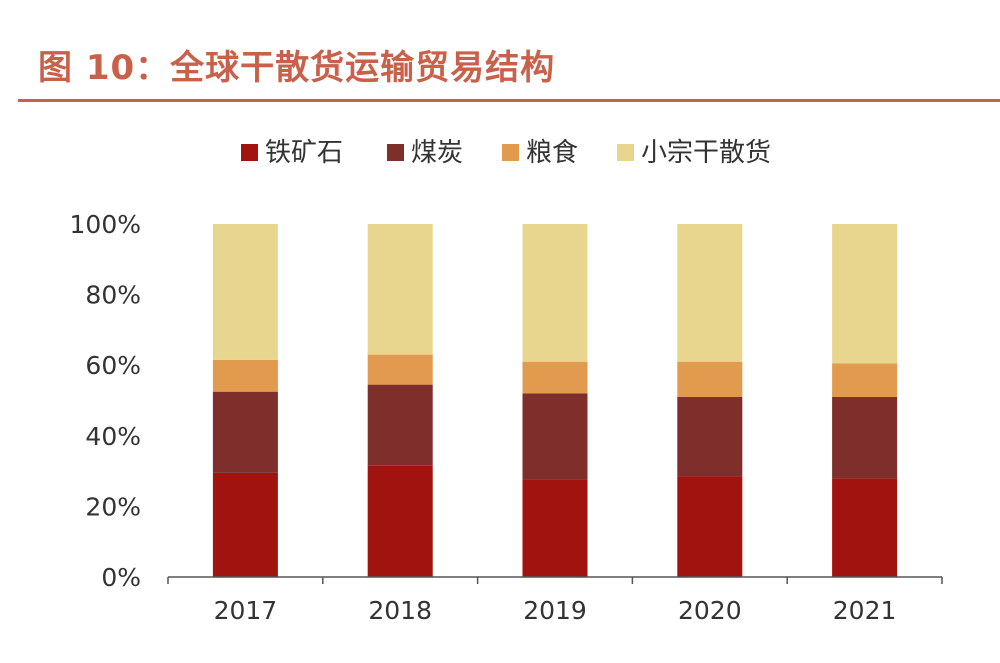 The height and width of the screenshot is (663, 1000). Describe the element at coordinates (113, 365) in the screenshot. I see `y-tick-label: 60%` at that location.